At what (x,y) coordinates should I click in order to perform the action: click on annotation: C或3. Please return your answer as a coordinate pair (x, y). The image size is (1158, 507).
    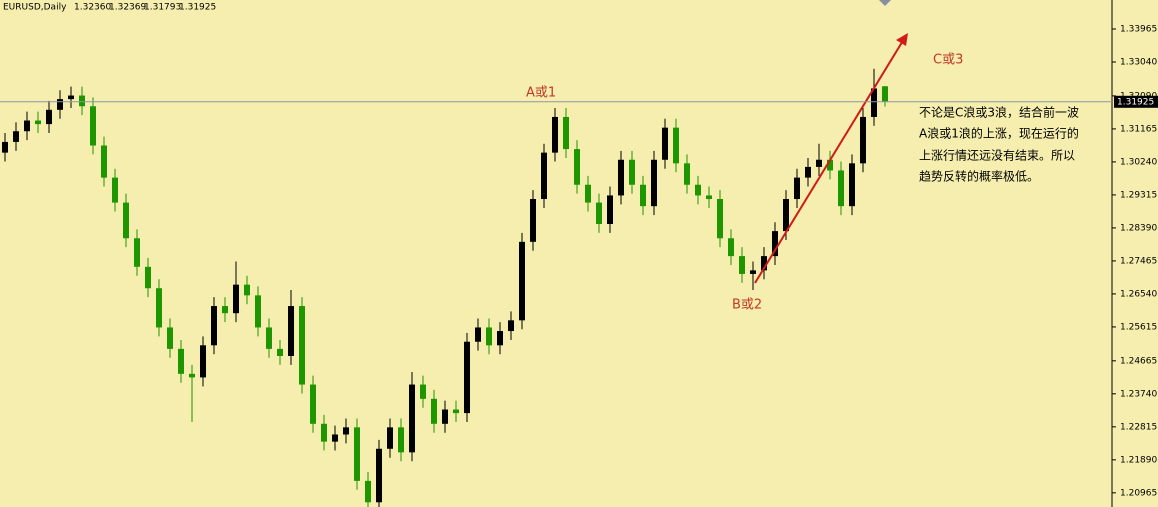
    Looking at the image, I should click on (948, 60).